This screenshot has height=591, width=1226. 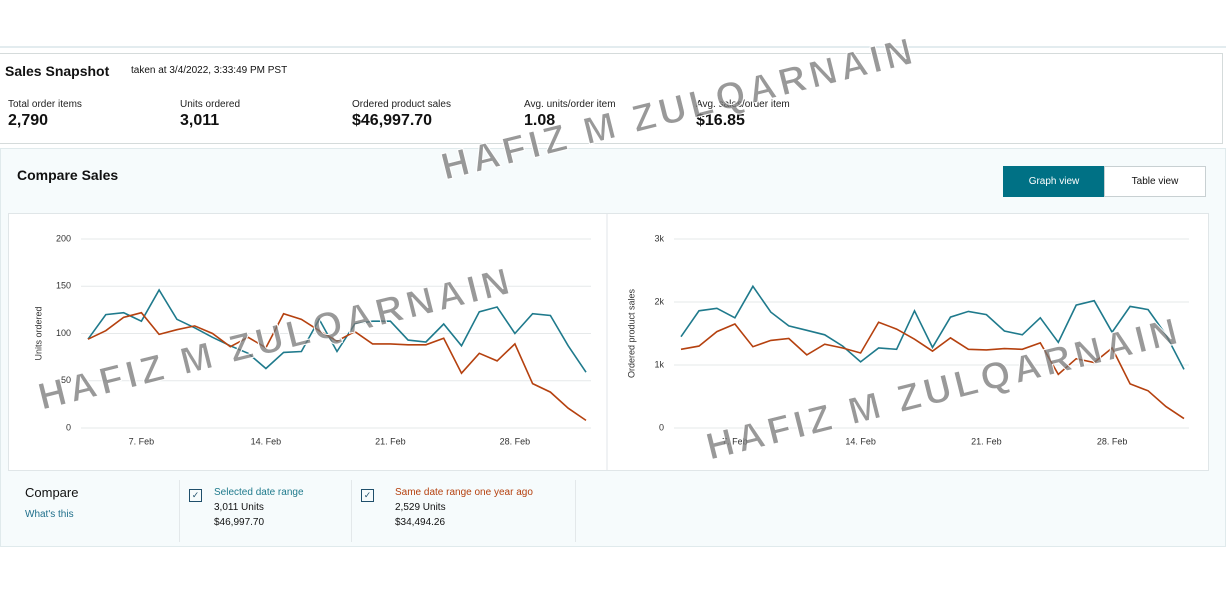 What do you see at coordinates (631, 333) in the screenshot?
I see `y-axis-label: Ordered product sales` at bounding box center [631, 333].